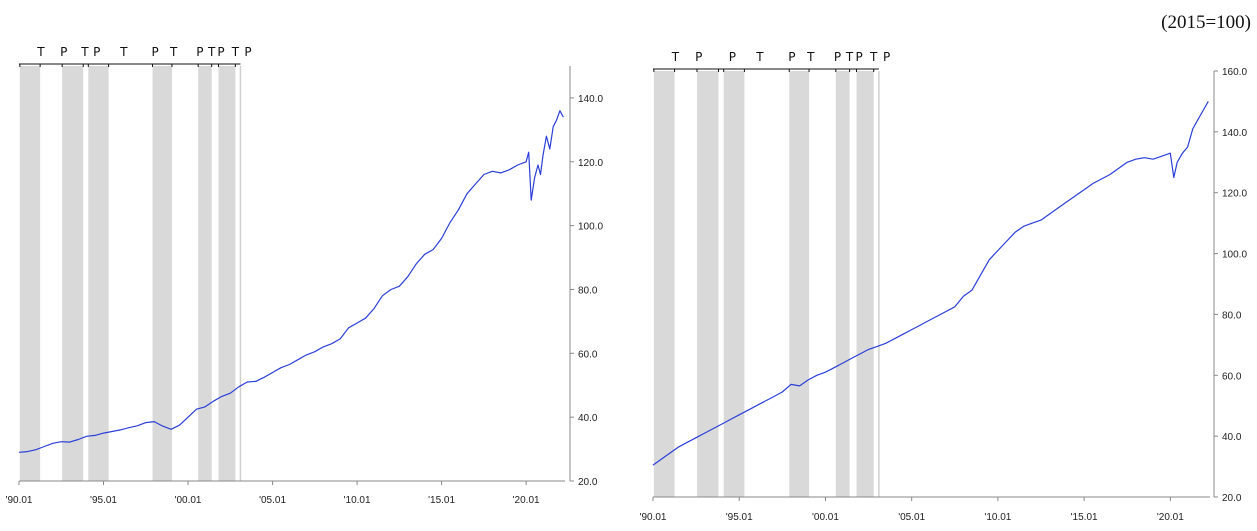 Image resolution: width=1257 pixels, height=531 pixels. What do you see at coordinates (1206, 22) in the screenshot?
I see `unit-note: (2015=100)` at bounding box center [1206, 22].